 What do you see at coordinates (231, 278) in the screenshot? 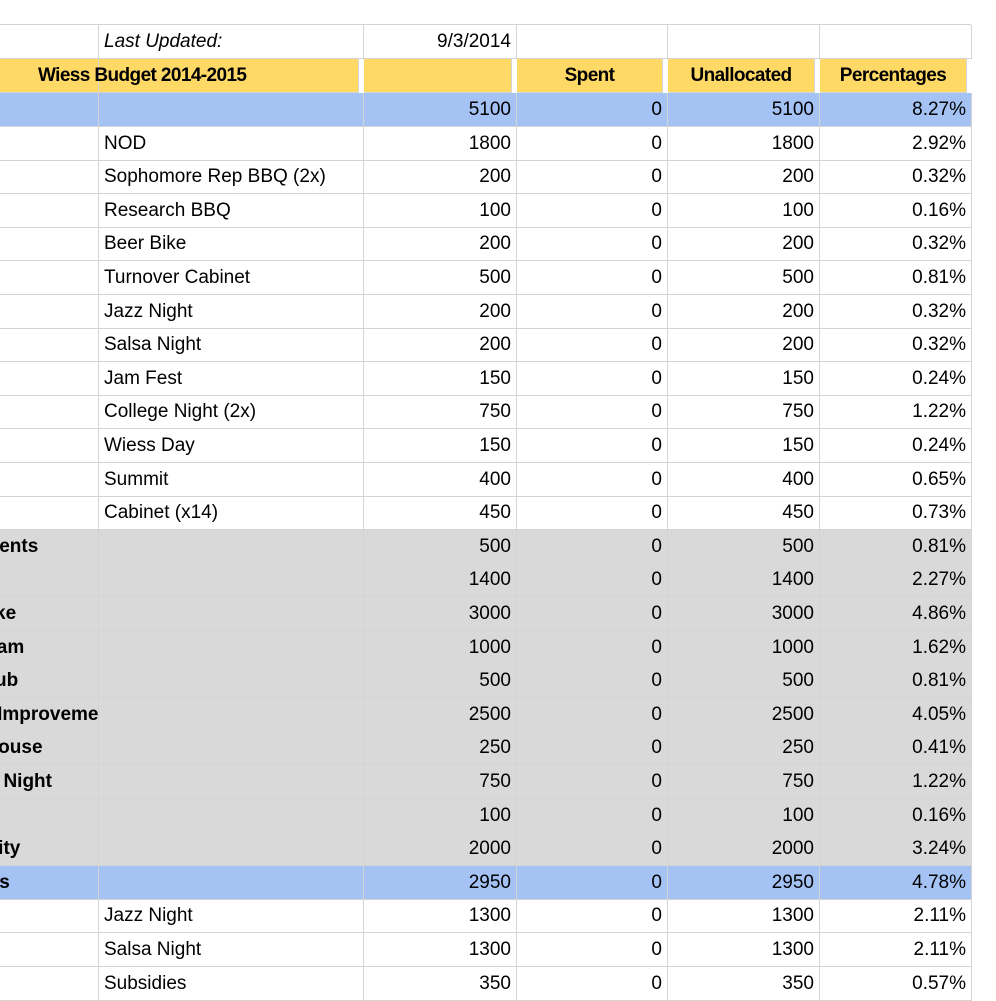
I see `item-name-cell: Turnover Cabinet` at bounding box center [231, 278].